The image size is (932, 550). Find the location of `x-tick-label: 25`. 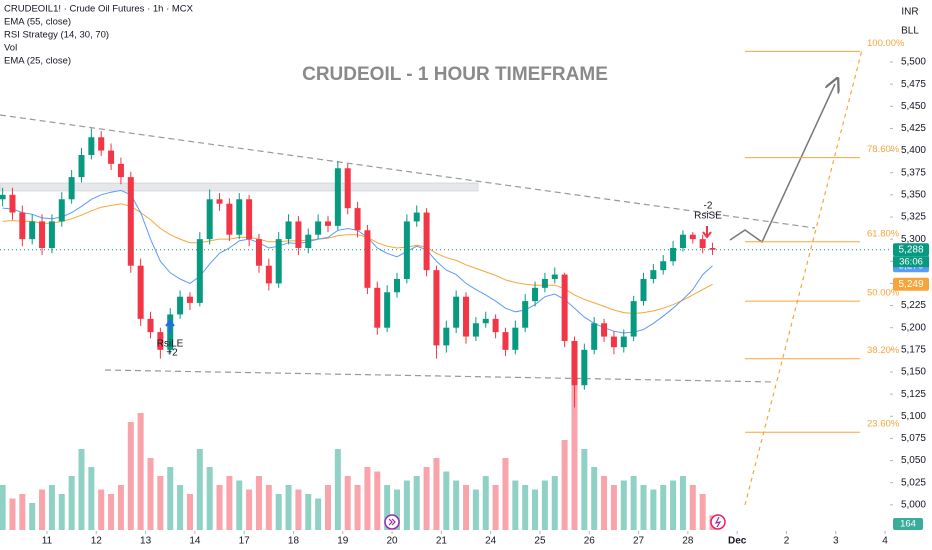

x-tick-label: 25 is located at coordinates (540, 541).